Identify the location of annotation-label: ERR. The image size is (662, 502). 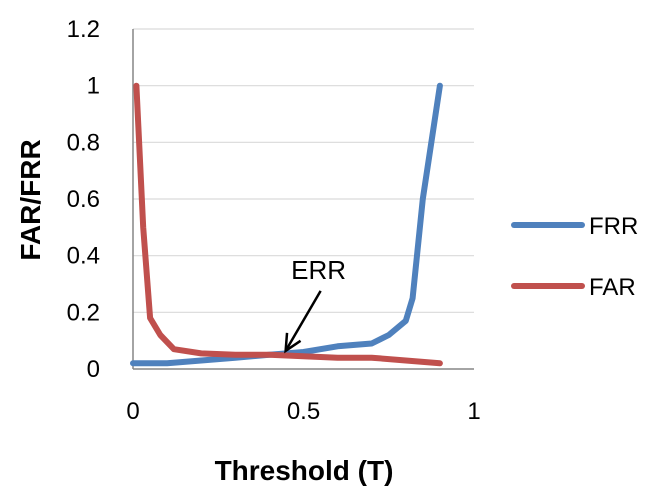
(318, 270).